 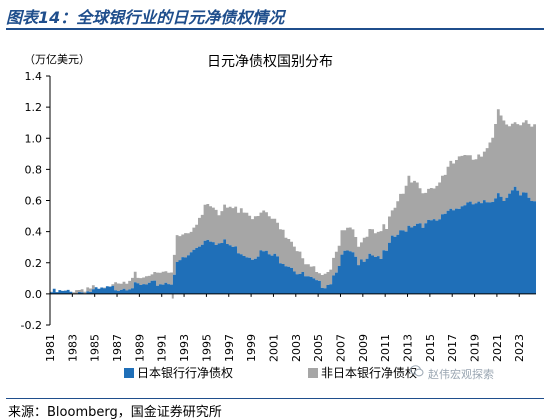 What do you see at coordinates (184, 348) in the screenshot?
I see `x-tick-label: 1993` at bounding box center [184, 348].